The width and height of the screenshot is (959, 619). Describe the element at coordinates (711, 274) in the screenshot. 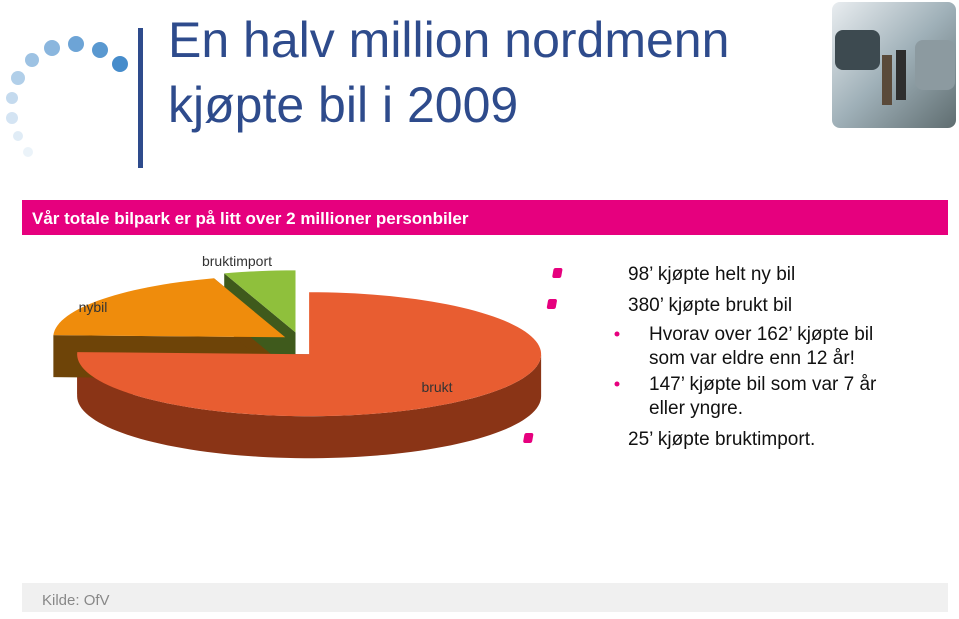

I see `bullet-text: 98’ kjøpte helt ny bil` at that location.